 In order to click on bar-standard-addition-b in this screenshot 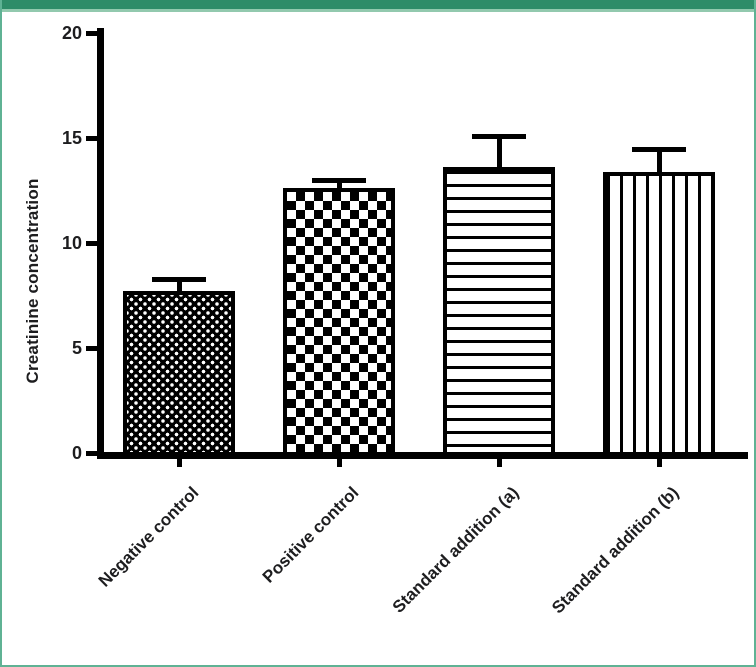, I will do `click(659, 313)`.